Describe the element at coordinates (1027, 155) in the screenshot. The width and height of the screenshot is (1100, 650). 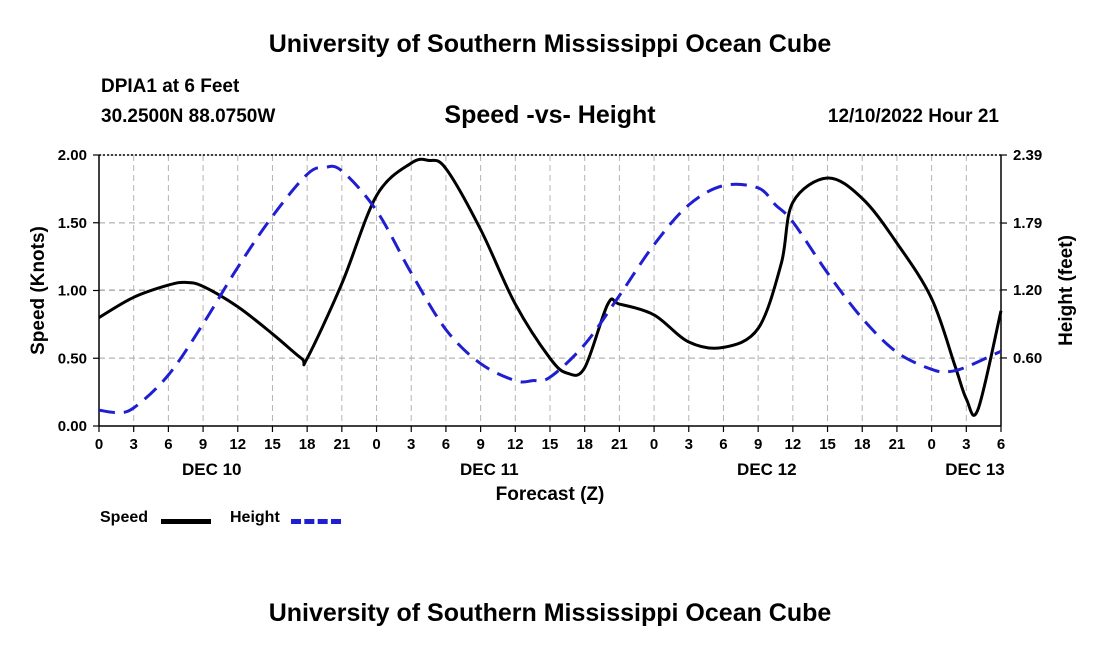
I see `y2-tick-label: 2.39` at that location.